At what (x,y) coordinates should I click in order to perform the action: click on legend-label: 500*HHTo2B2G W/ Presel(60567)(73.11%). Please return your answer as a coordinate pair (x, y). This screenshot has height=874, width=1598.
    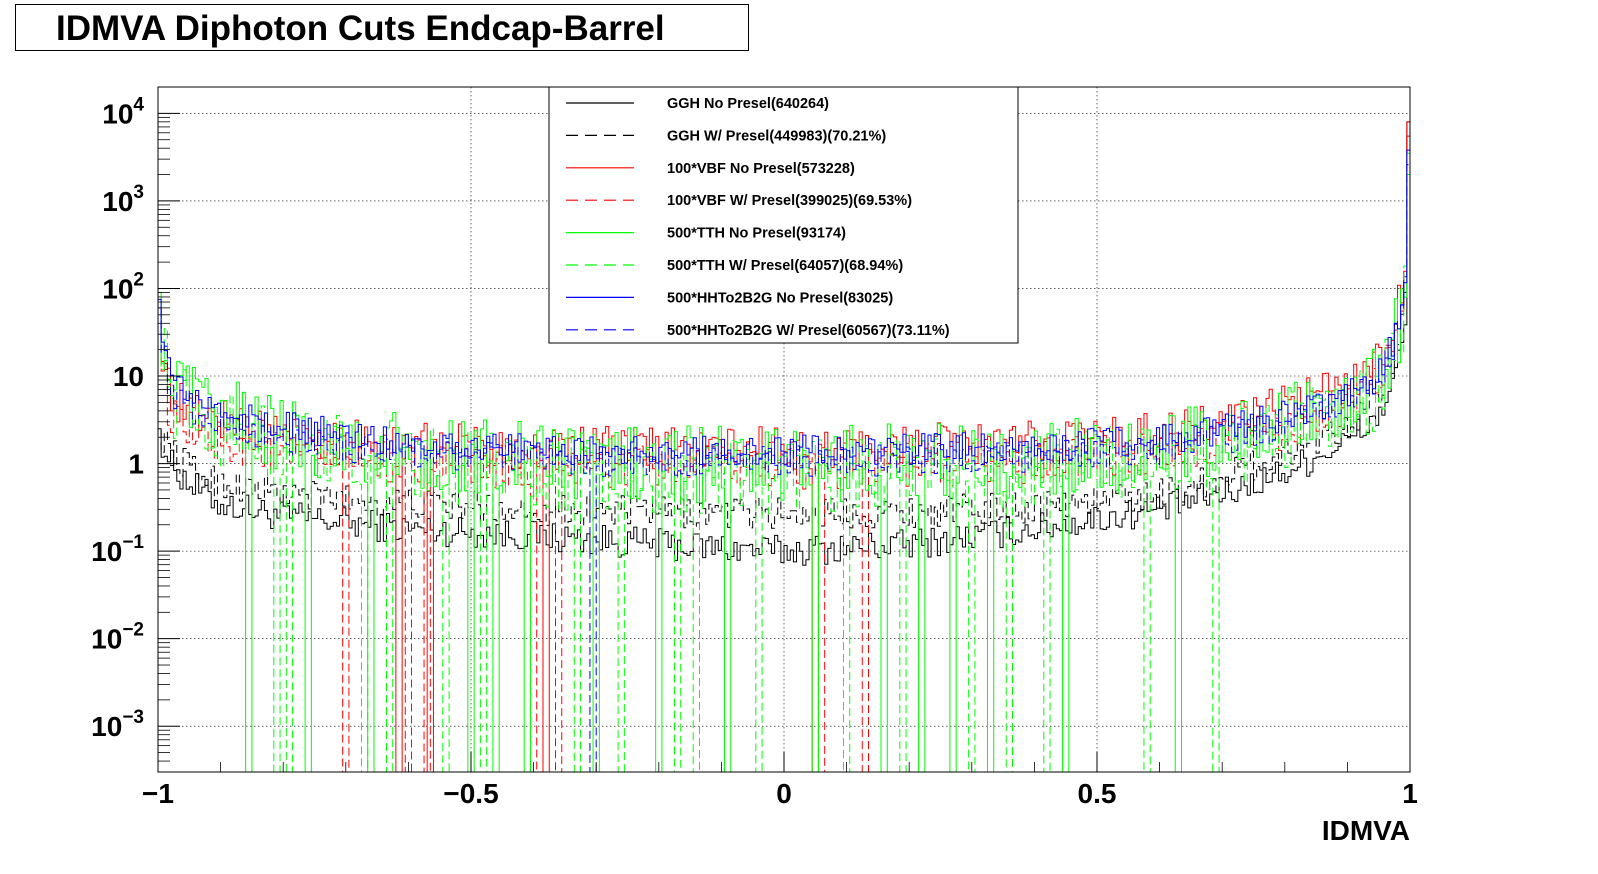
    Looking at the image, I should click on (808, 331).